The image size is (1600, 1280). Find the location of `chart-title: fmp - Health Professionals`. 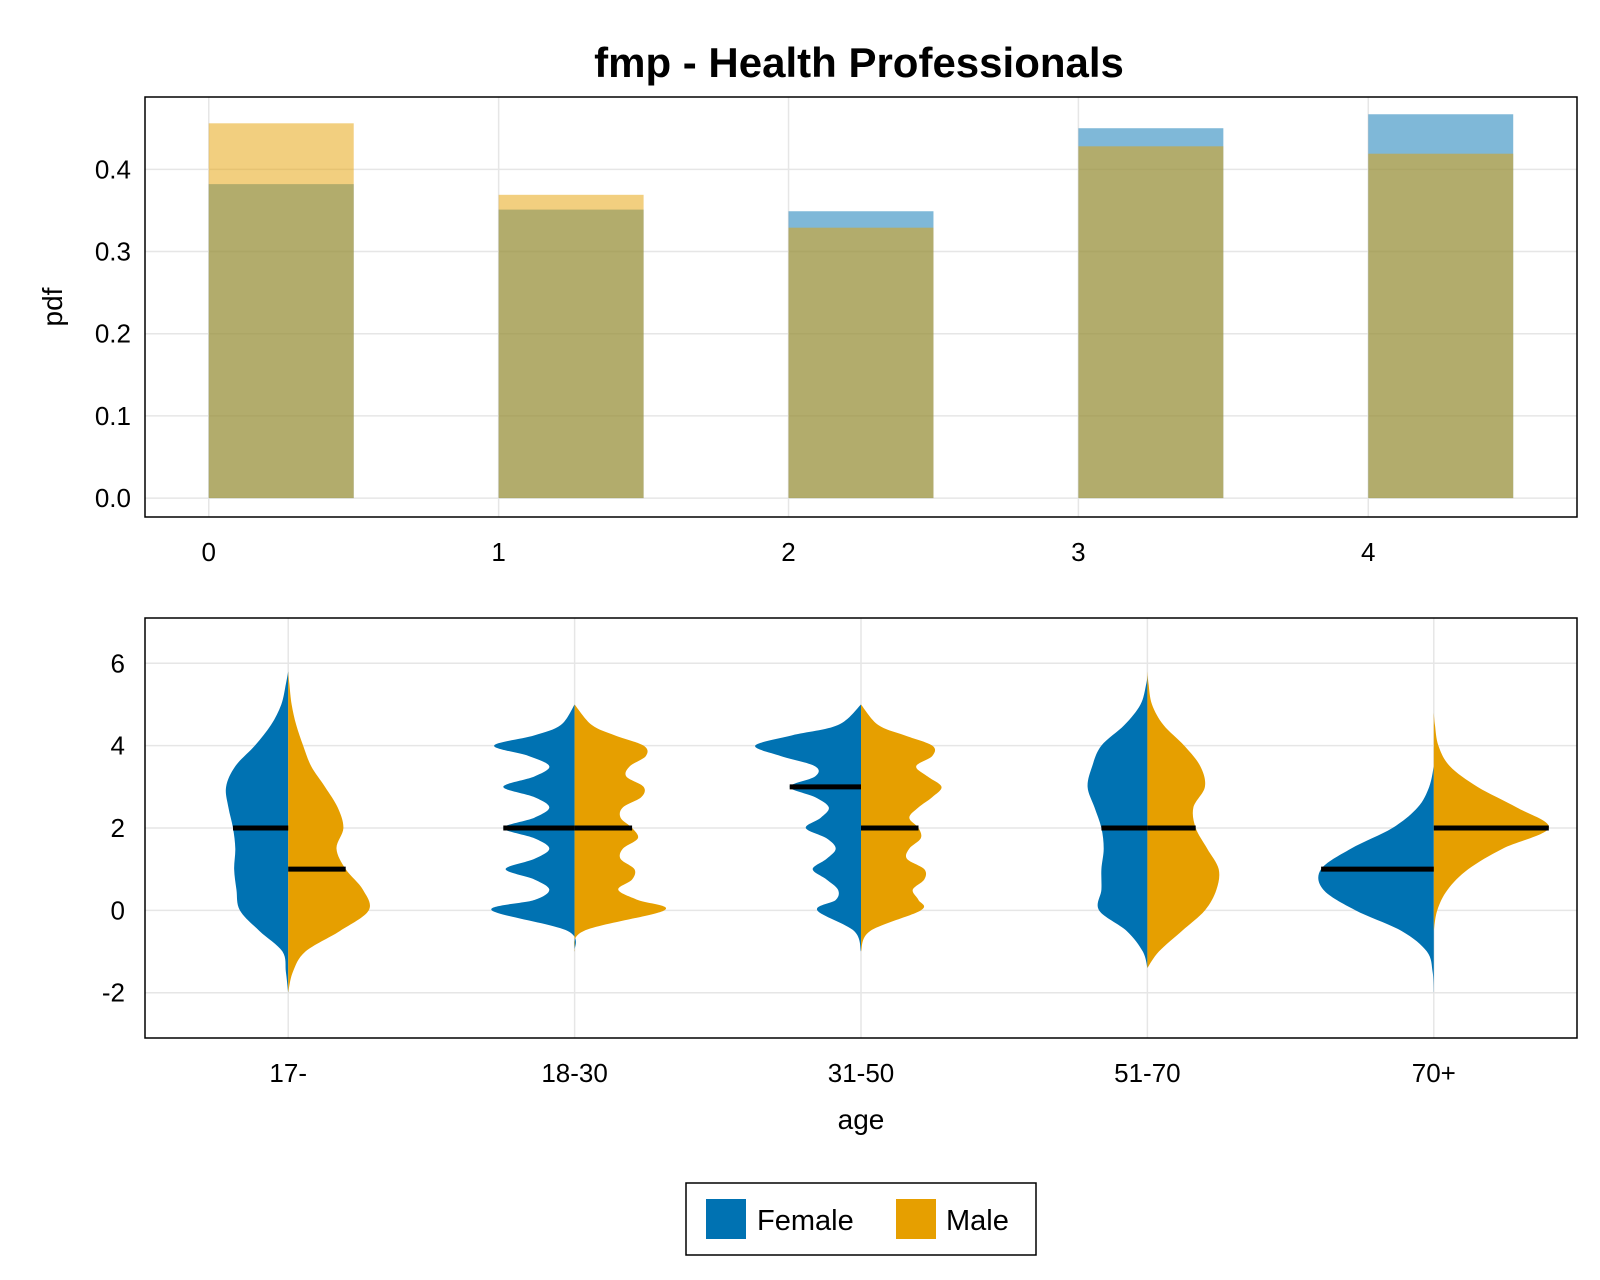

chart-title: fmp - Health Professionals is located at coordinates (859, 62).